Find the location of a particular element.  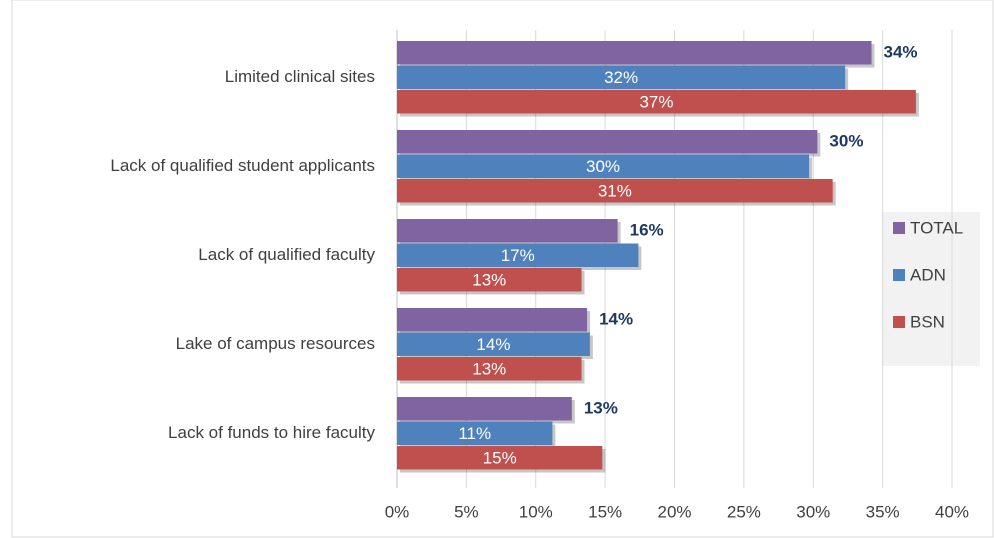

x-tick-label: 30% is located at coordinates (813, 511).